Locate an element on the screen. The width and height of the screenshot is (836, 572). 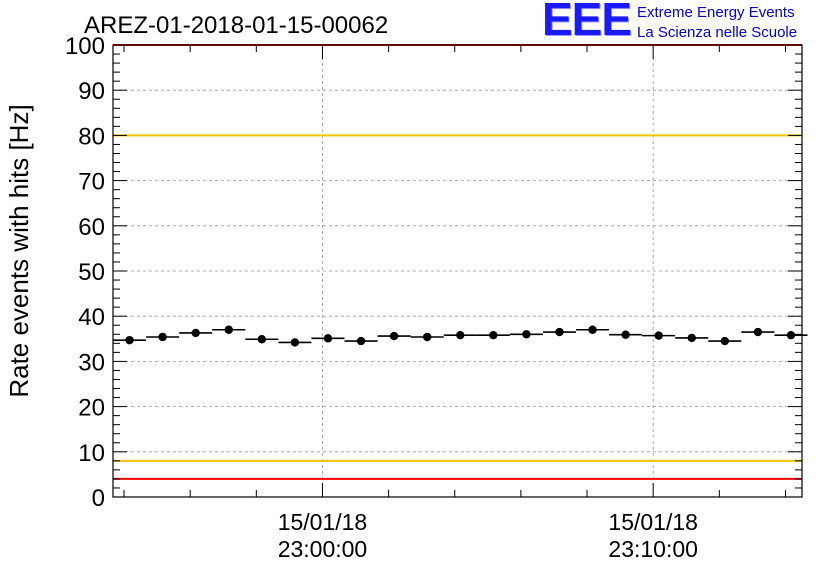
logo-mark: EEE is located at coordinates (587, 22).